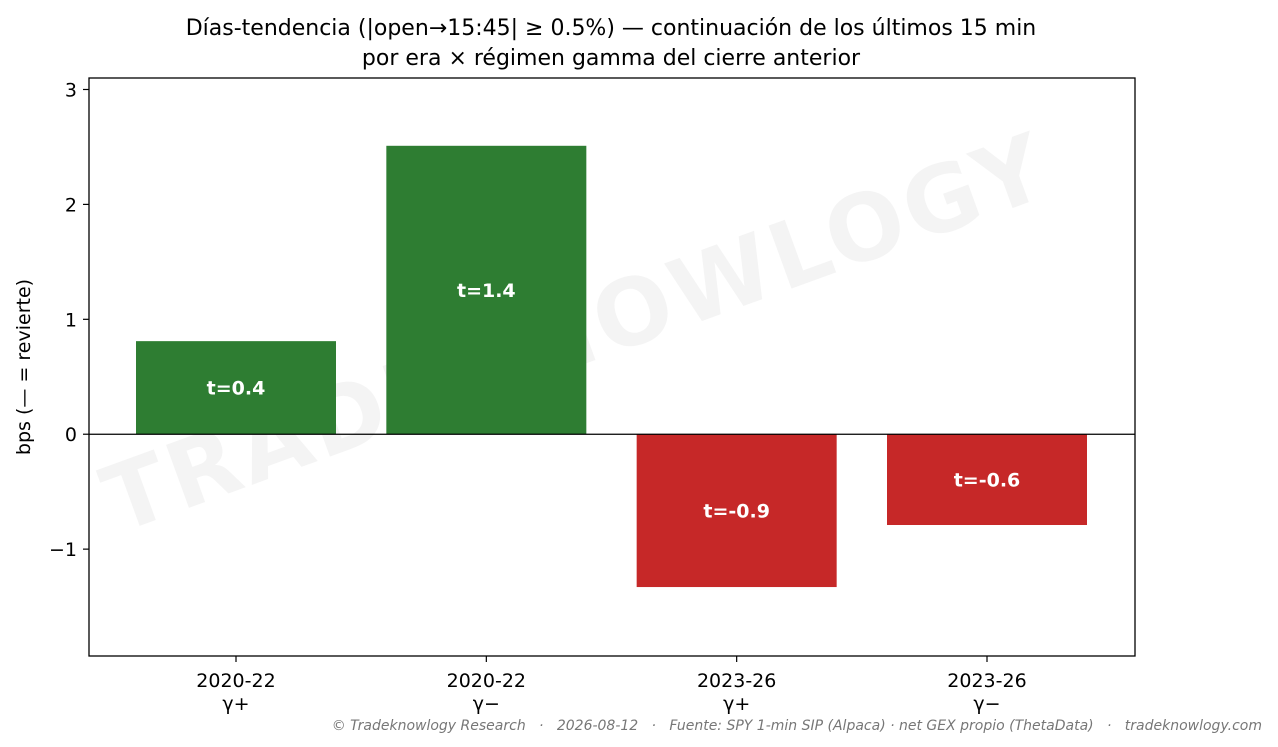 The image size is (1278, 747). What do you see at coordinates (24, 367) in the screenshot?
I see `y-axis-label: bps (— = revierte)` at bounding box center [24, 367].